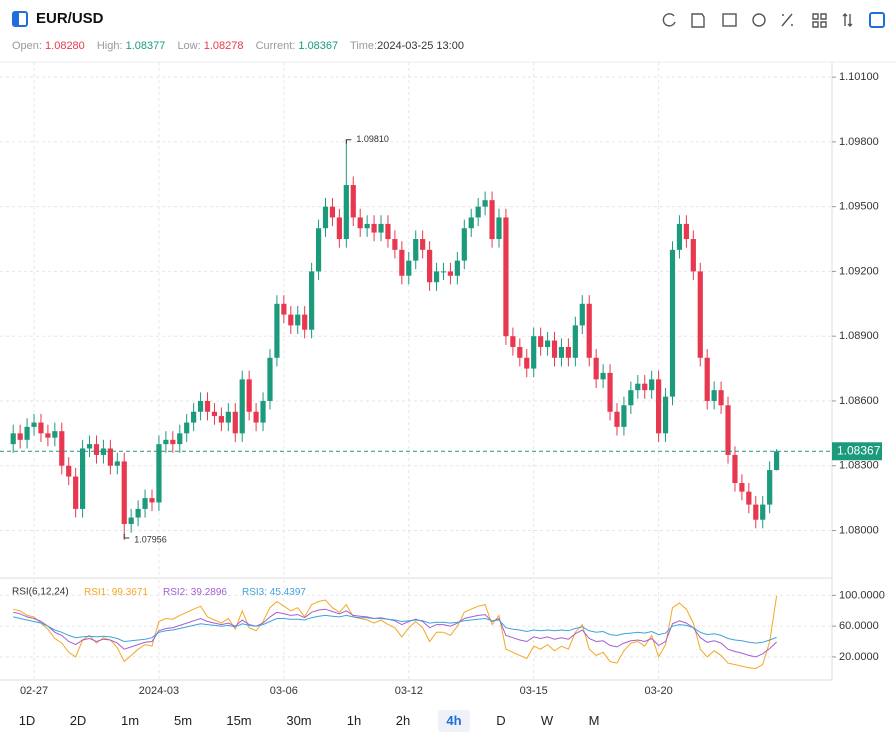  Describe the element at coordinates (669, 20) in the screenshot. I see `refresh-icon` at that location.